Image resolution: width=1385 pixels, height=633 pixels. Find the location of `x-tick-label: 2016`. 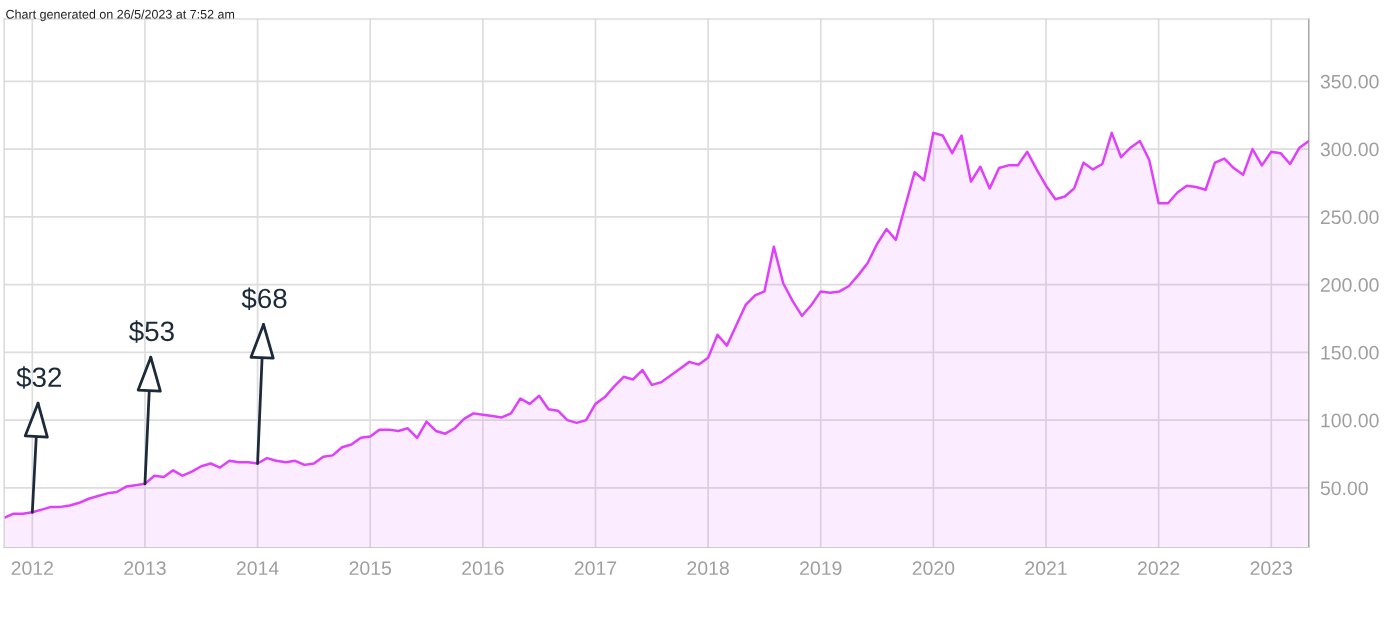

x-tick-label: 2016 is located at coordinates (483, 568).